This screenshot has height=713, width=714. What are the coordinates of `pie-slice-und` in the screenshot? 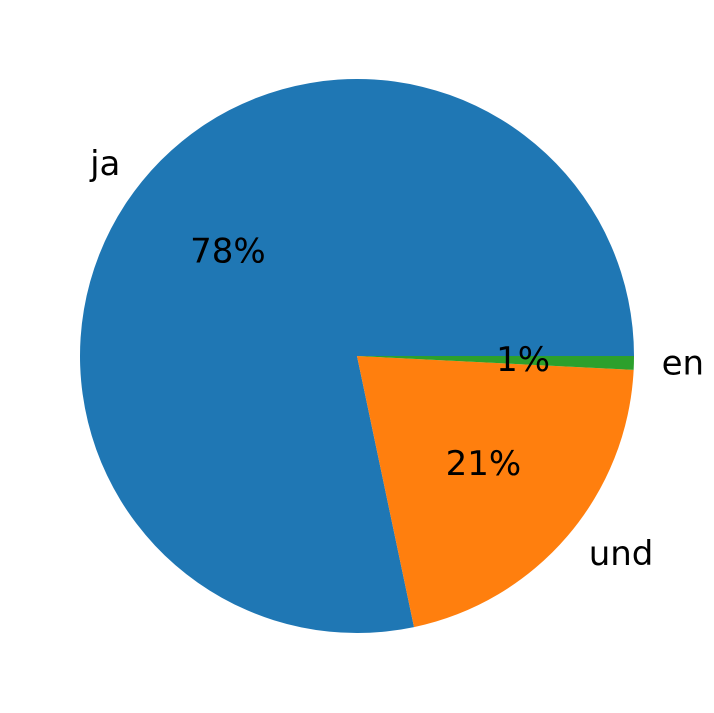 It's located at (495, 492).